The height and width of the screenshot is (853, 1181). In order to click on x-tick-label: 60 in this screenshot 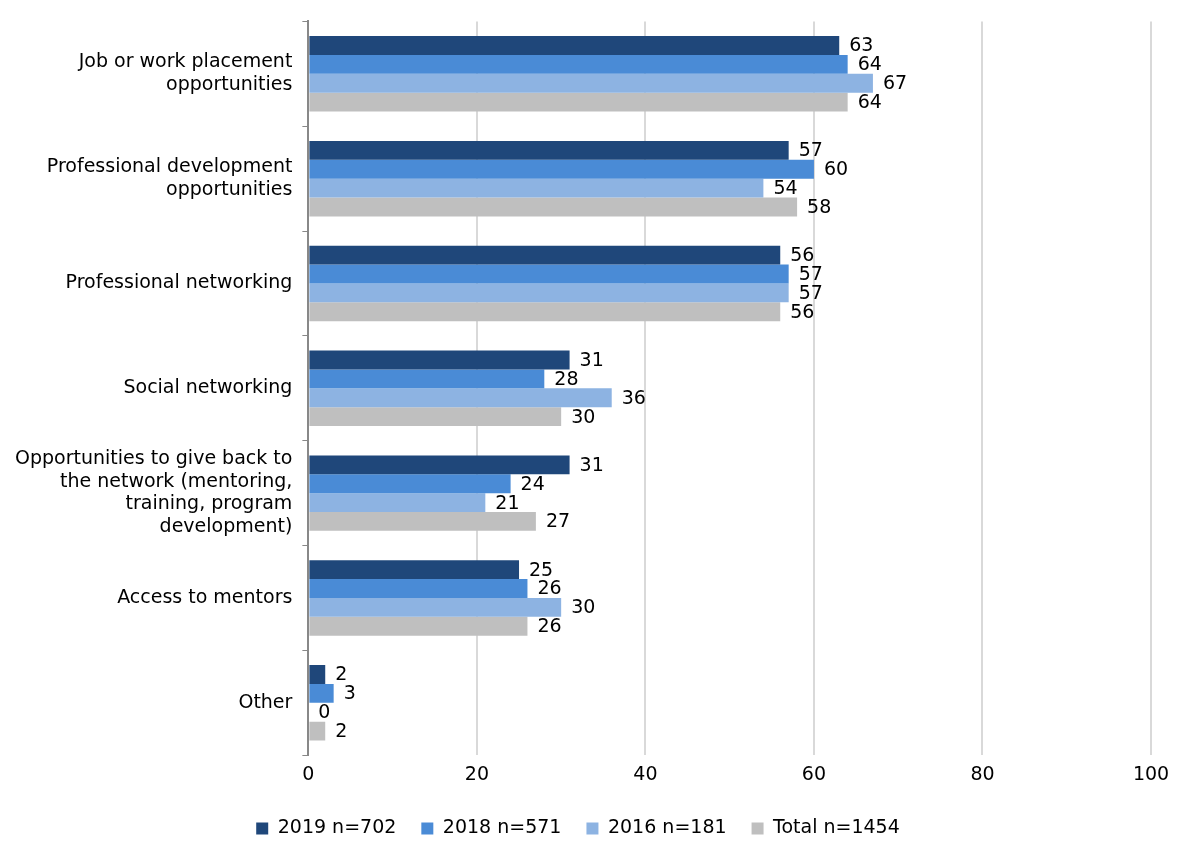, I will do `click(814, 772)`.